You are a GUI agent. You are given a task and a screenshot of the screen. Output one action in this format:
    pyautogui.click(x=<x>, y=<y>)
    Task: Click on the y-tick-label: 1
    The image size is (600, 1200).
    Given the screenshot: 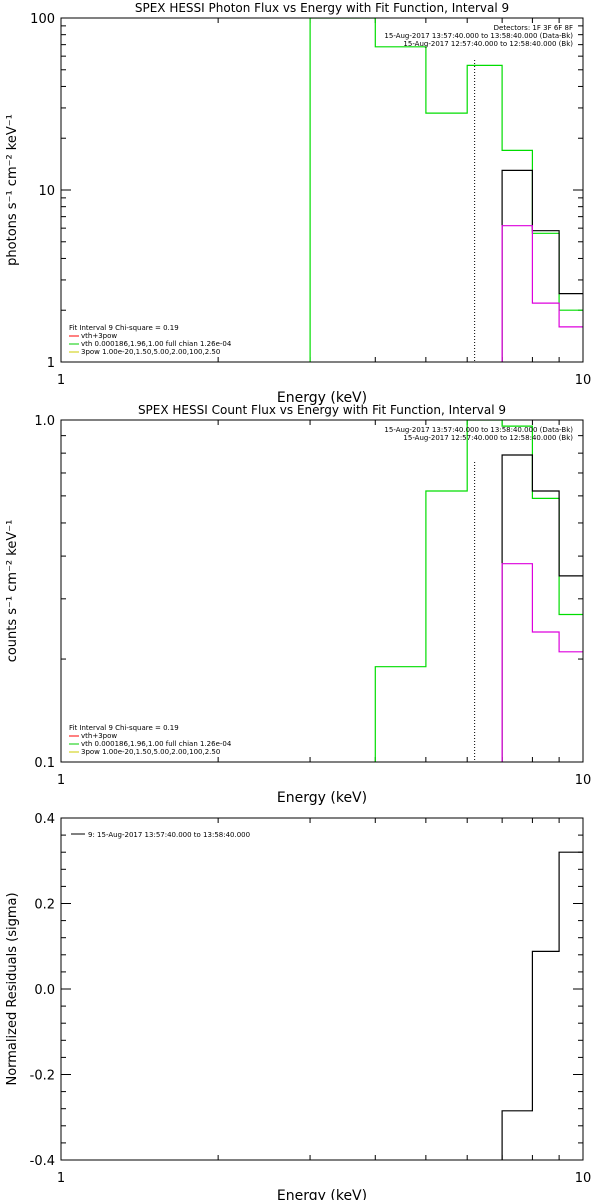 What is the action you would take?
    pyautogui.click(x=51, y=363)
    